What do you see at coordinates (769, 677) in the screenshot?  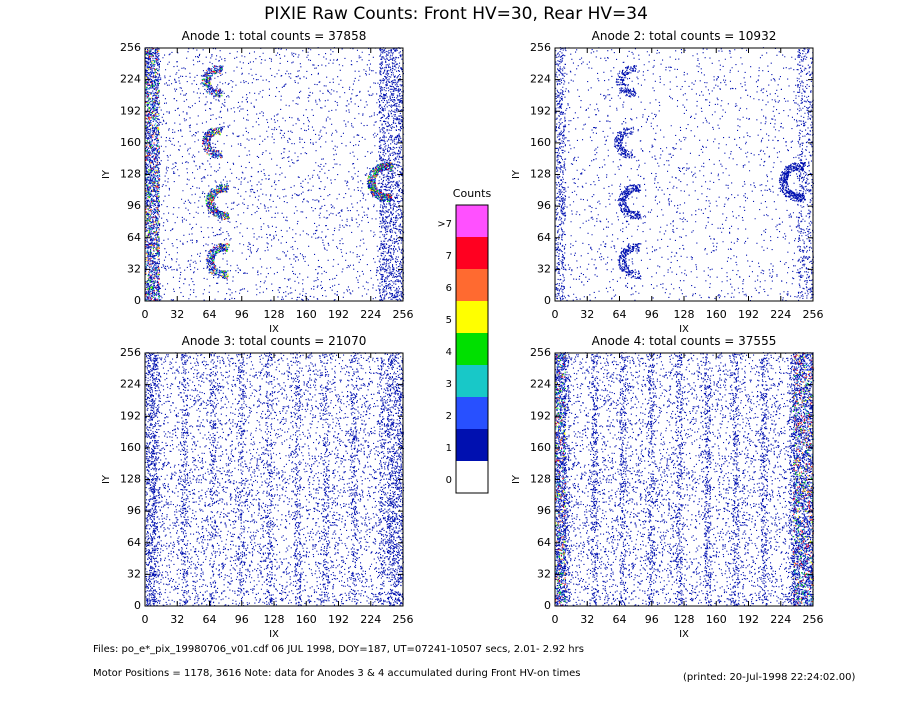 I see `footer-printed: (printed: 20-Jul-1998 22:24:02.00)` at bounding box center [769, 677].